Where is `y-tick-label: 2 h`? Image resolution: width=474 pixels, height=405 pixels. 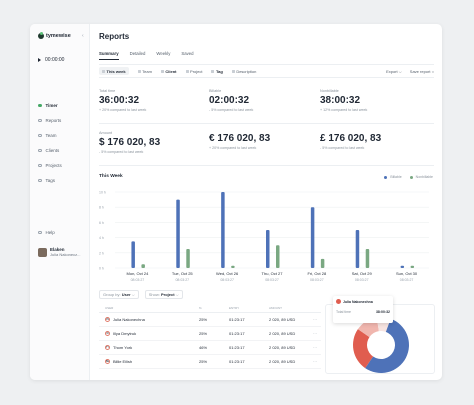 y-tick-label: 2 h is located at coordinates (101, 253).